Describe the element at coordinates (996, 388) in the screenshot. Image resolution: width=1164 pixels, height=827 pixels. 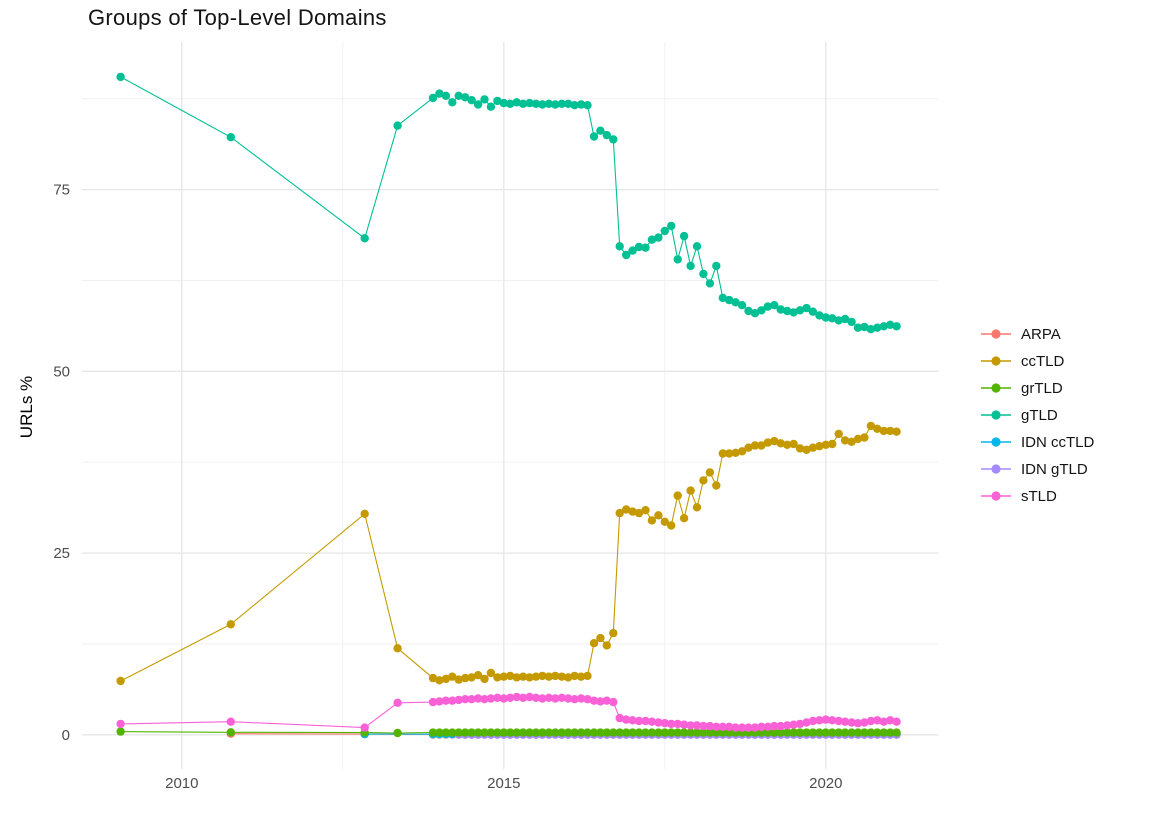
I see `legend-key-icon` at that location.